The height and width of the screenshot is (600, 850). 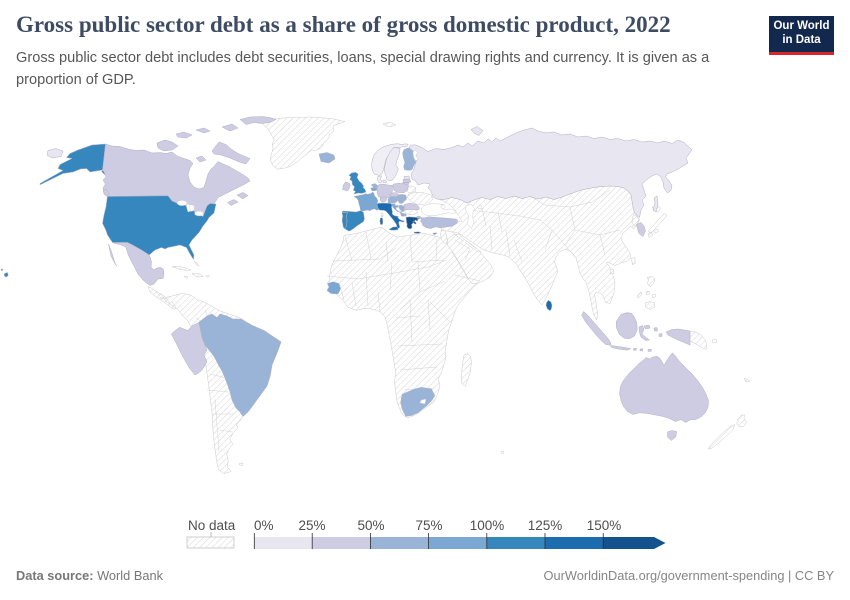 What do you see at coordinates (311, 525) in the screenshot?
I see `svg-text: 25%` at bounding box center [311, 525].